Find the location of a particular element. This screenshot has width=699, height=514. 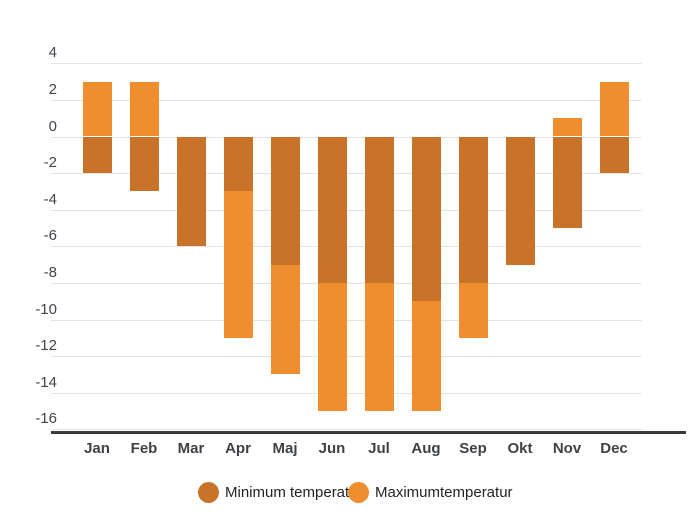

legend-item-maximumtemperatur: Maximumtemperatur is located at coordinates (430, 492).